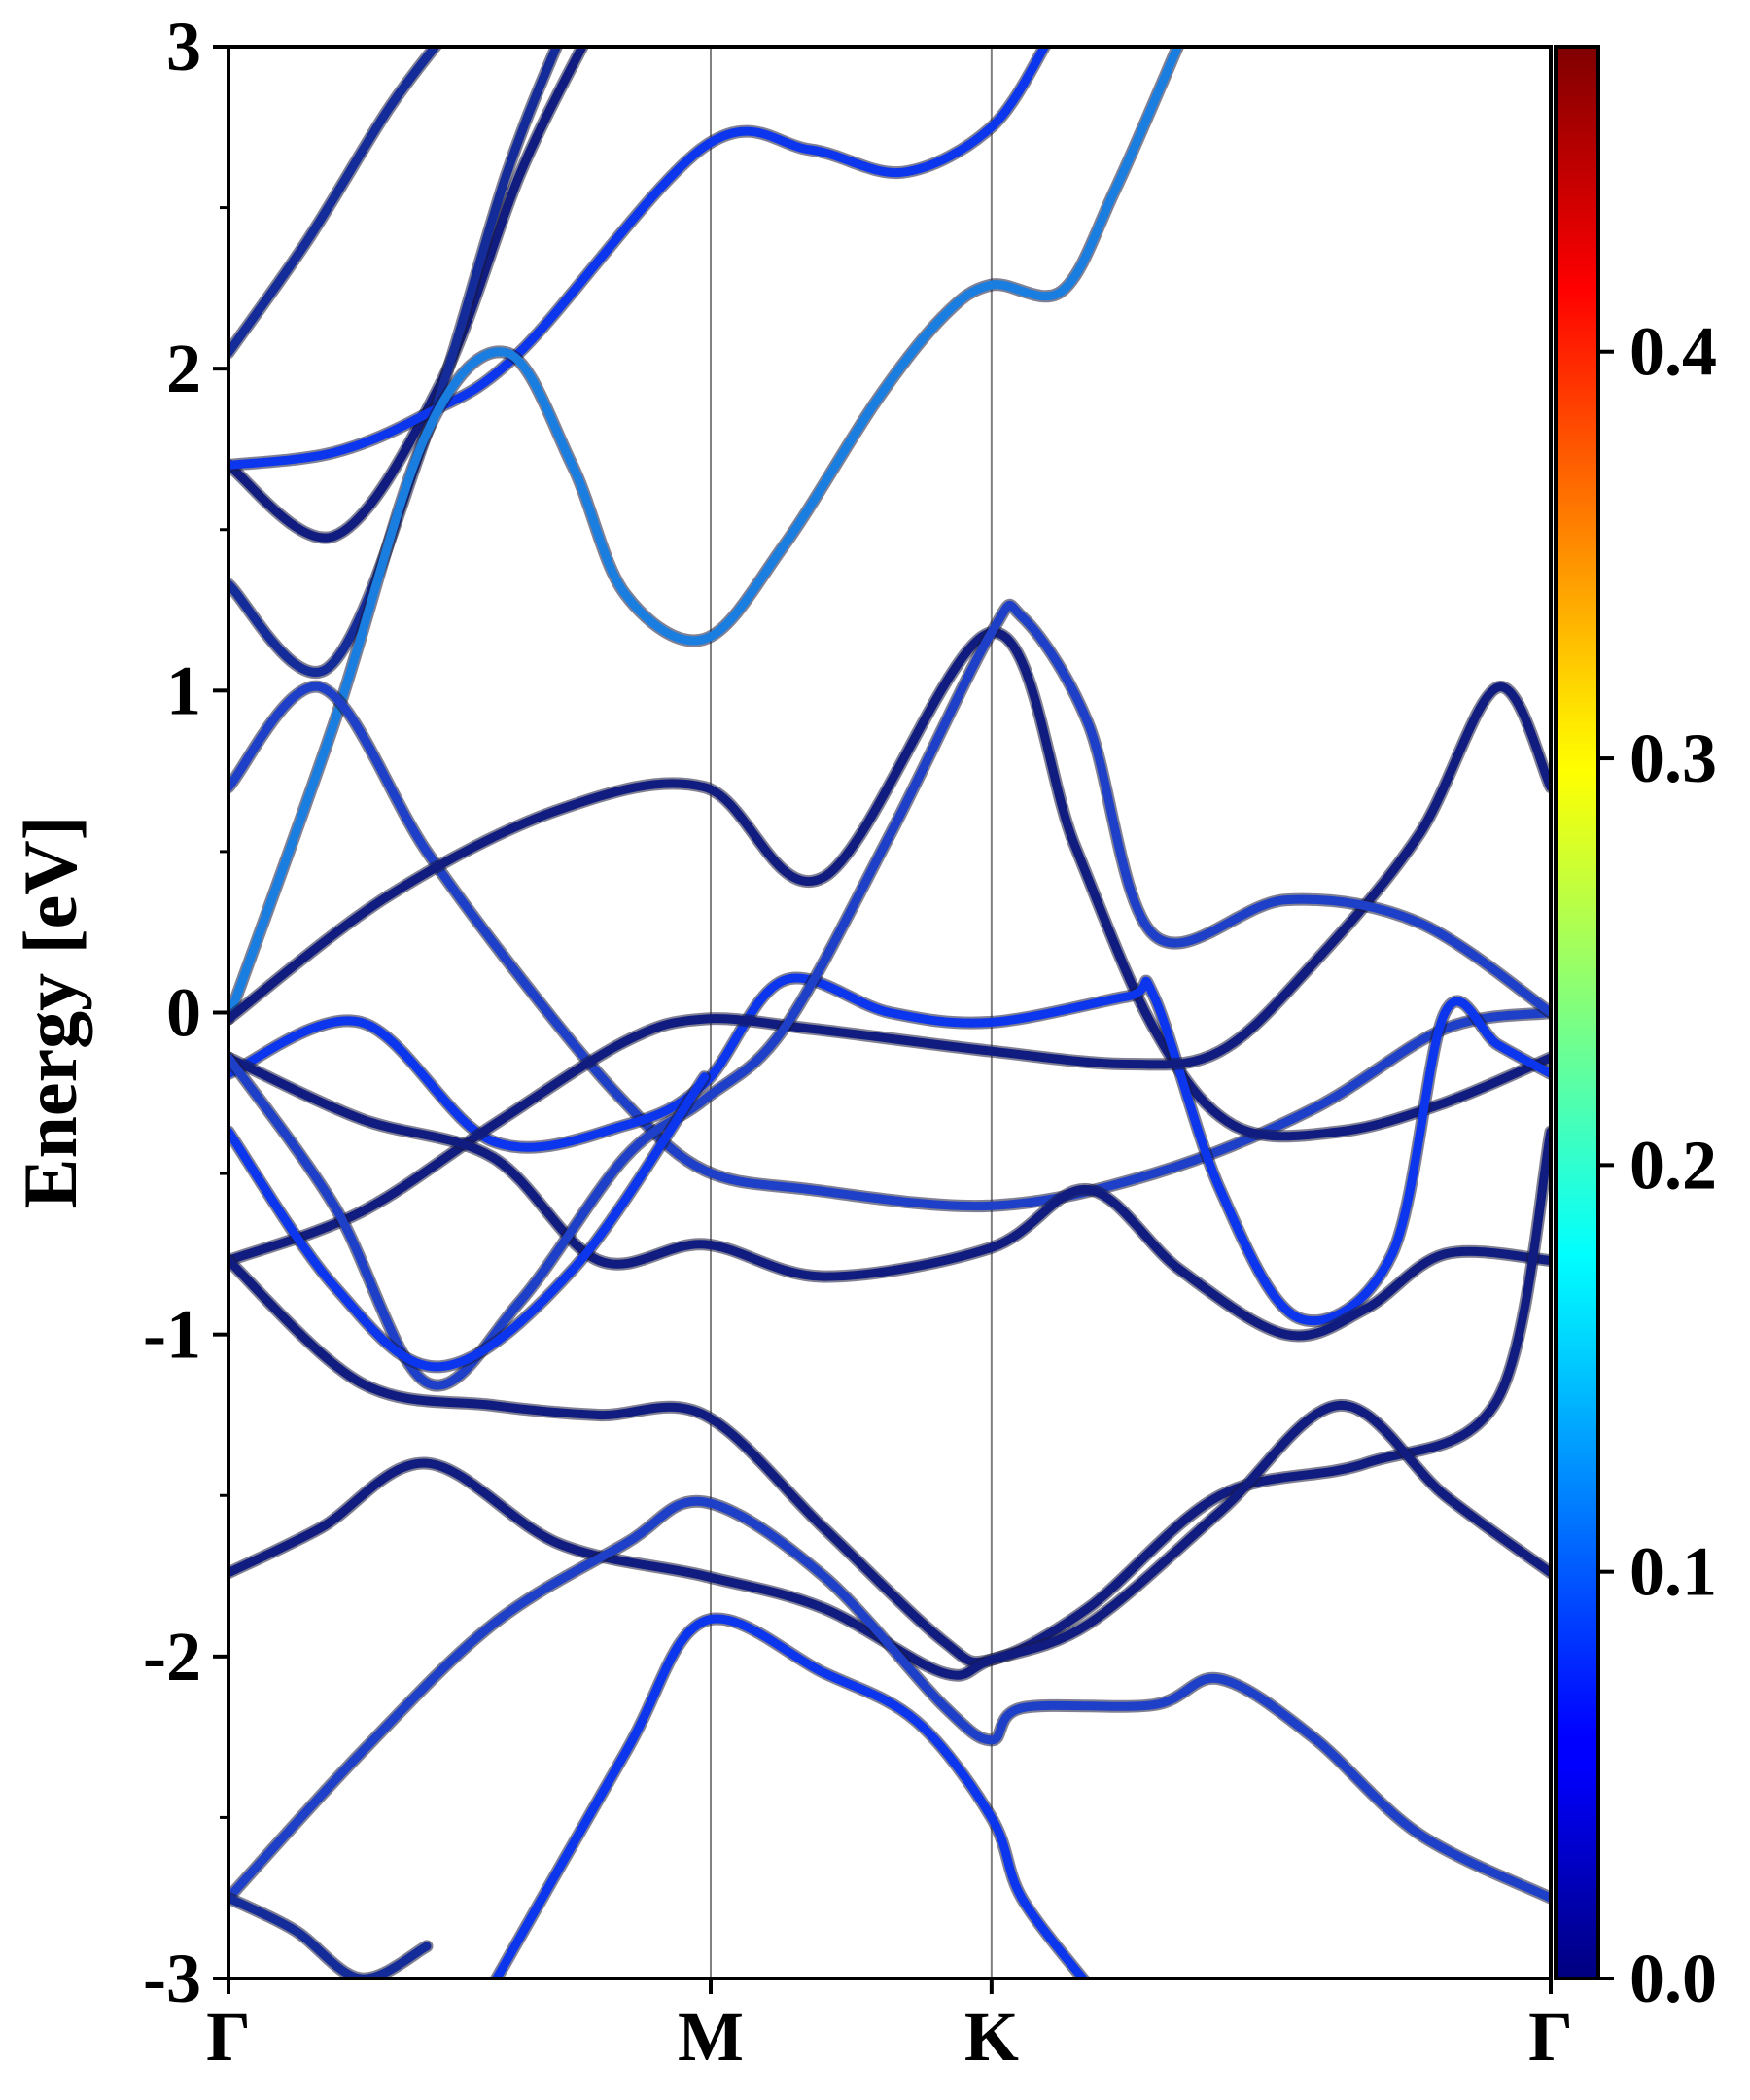 This screenshot has height=2100, width=1750. Describe the element at coordinates (1577, 1012) in the screenshot. I see `colorbar-gradient` at that location.